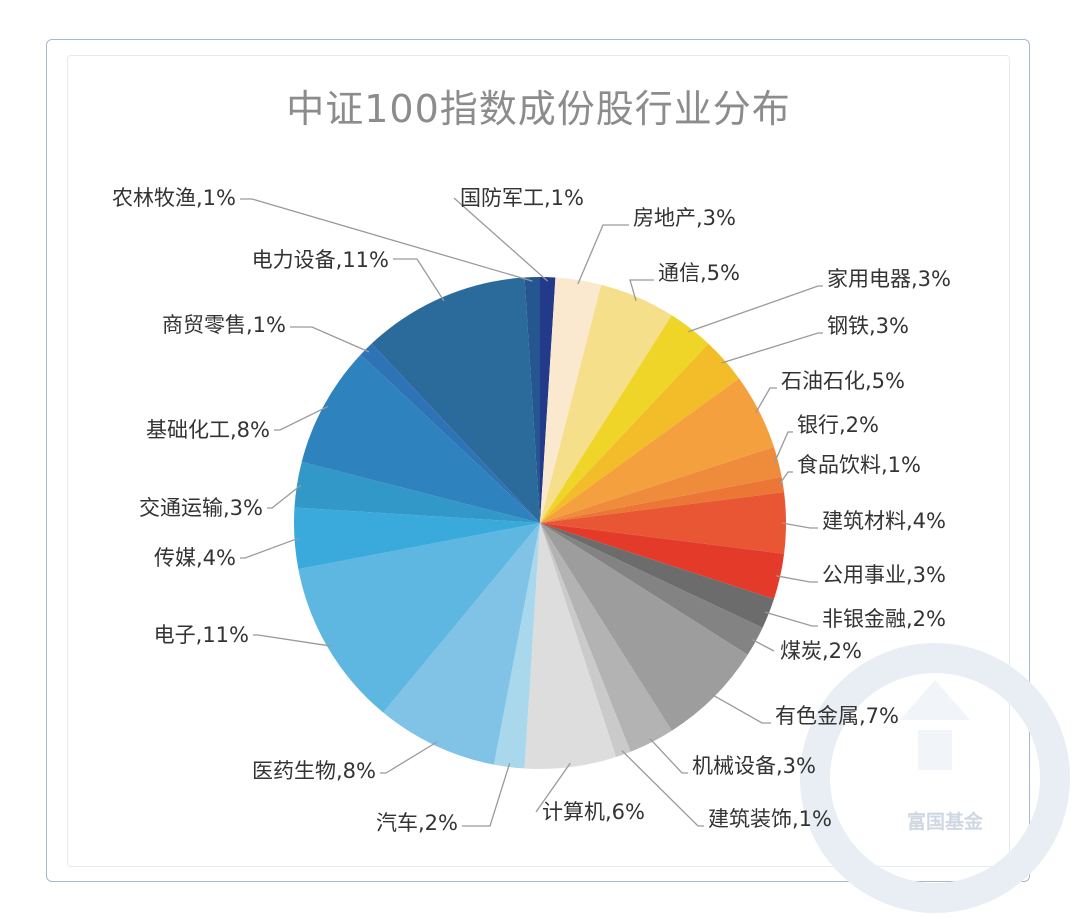  What do you see at coordinates (201, 508) in the screenshot?
I see `slice-label: 交通运输,3%` at bounding box center [201, 508].